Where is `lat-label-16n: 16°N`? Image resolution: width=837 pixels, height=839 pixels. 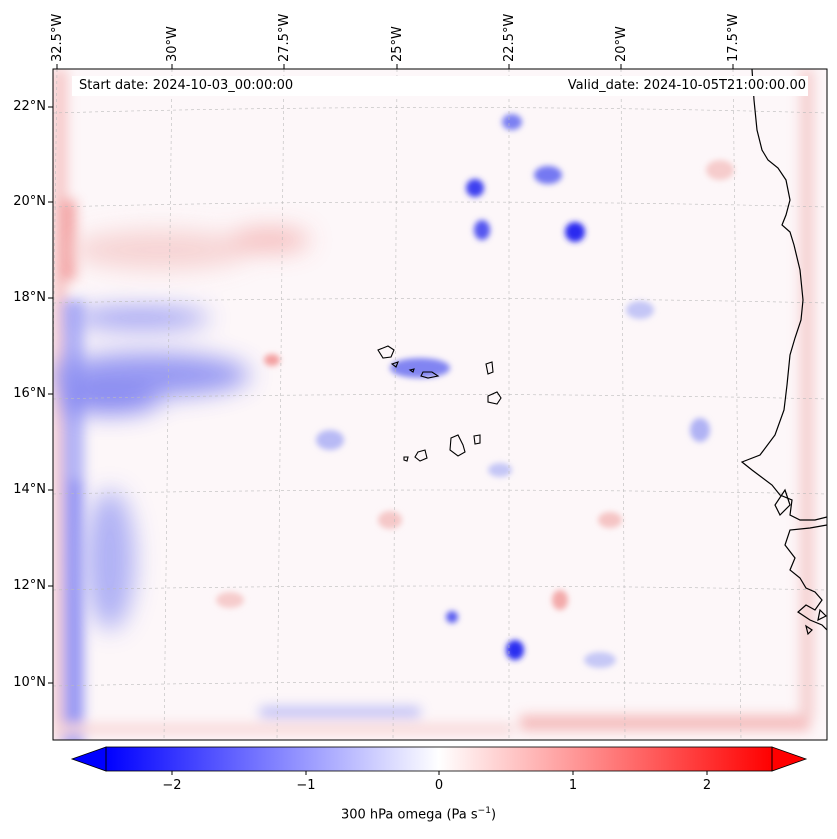 lat-label-16n: 16°N is located at coordinates (29, 393).